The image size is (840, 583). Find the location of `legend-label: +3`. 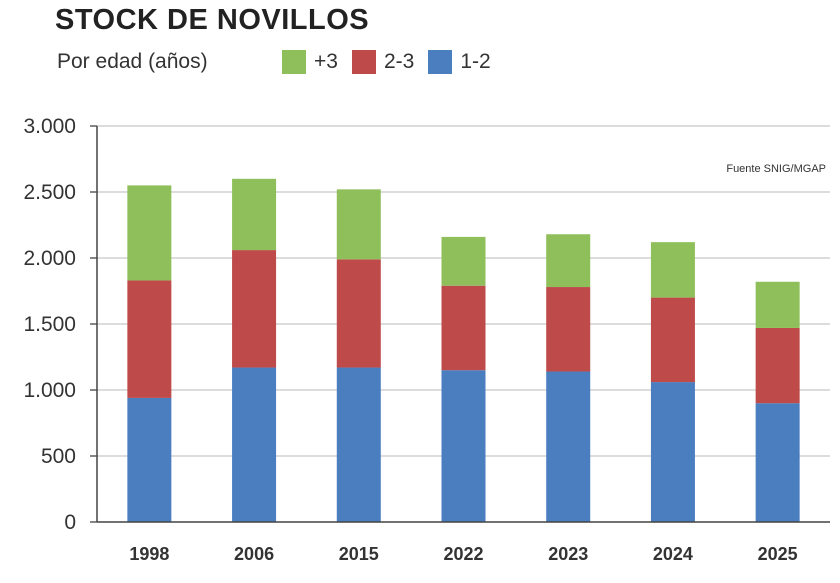

legend-label: +3 is located at coordinates (326, 61).